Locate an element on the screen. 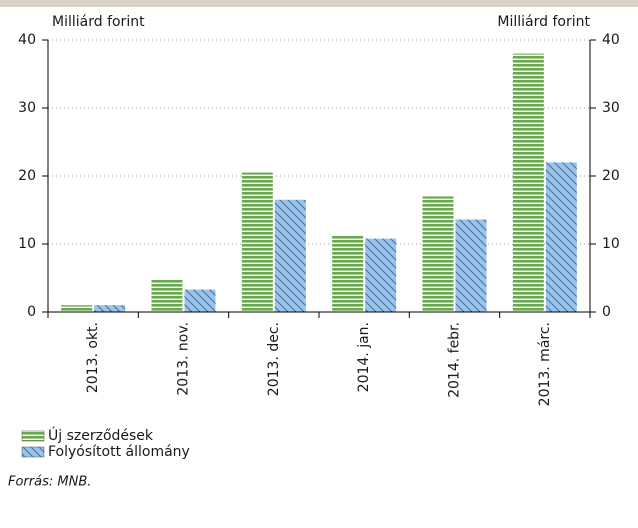  y2-tick-label: 20 is located at coordinates (611, 176).